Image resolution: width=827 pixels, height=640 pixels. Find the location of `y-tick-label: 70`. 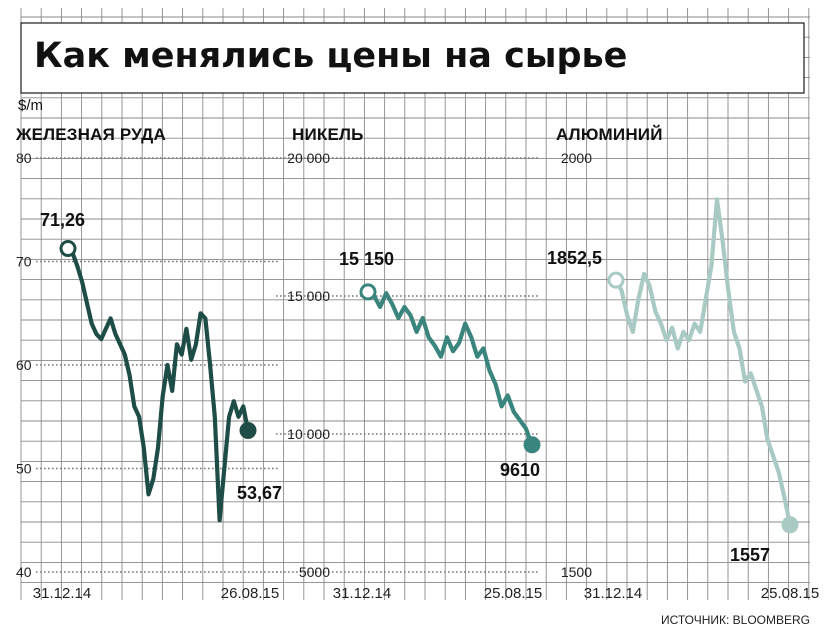

y-tick-label: 70 is located at coordinates (24, 262).